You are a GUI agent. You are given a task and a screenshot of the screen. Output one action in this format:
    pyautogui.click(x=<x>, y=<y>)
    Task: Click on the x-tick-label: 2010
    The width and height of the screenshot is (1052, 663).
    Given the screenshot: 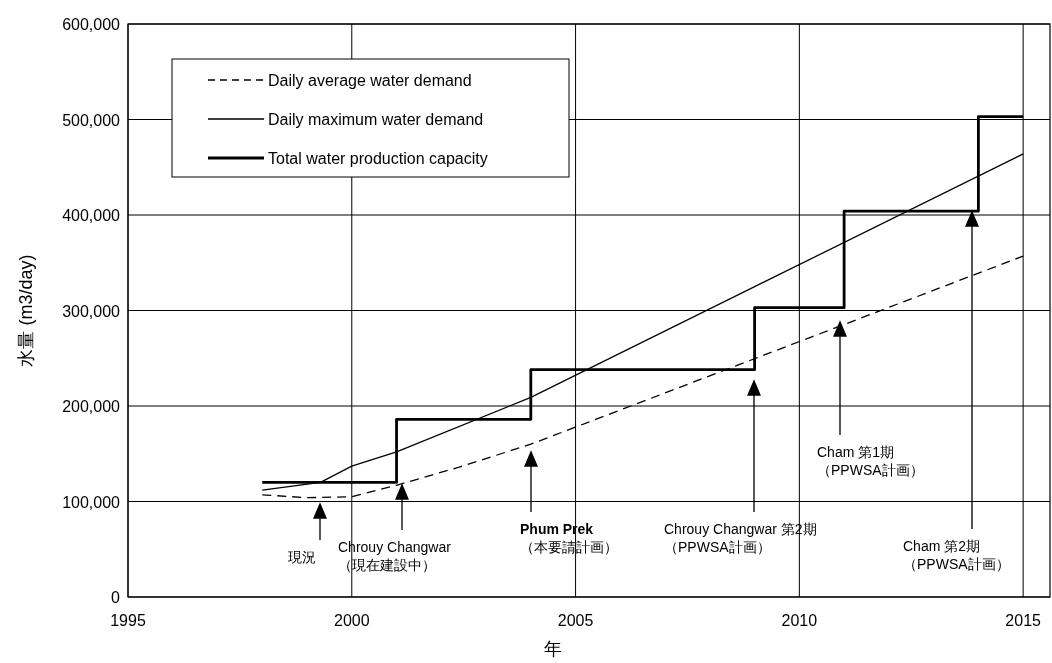 What is the action you would take?
    pyautogui.click(x=799, y=620)
    